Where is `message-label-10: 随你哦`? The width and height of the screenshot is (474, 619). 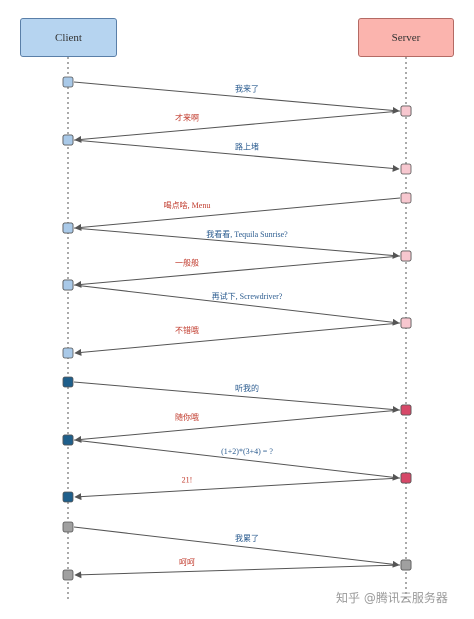
message-label-10: 随你哦 is located at coordinates (187, 417).